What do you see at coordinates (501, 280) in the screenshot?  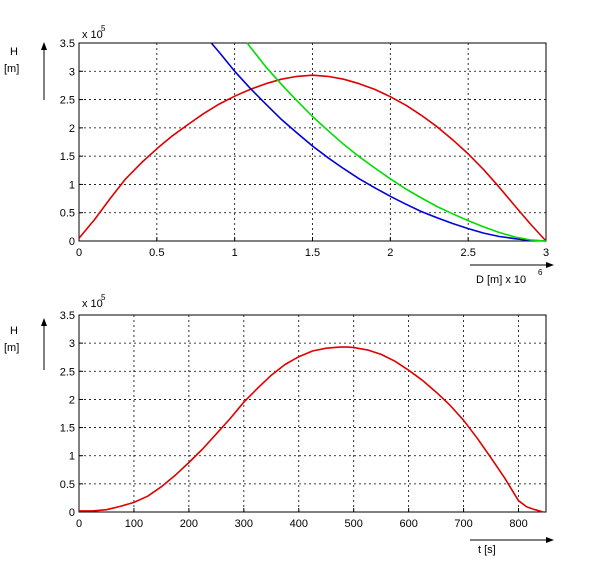 I see `x-axis-label: D [m] x 10` at bounding box center [501, 280].